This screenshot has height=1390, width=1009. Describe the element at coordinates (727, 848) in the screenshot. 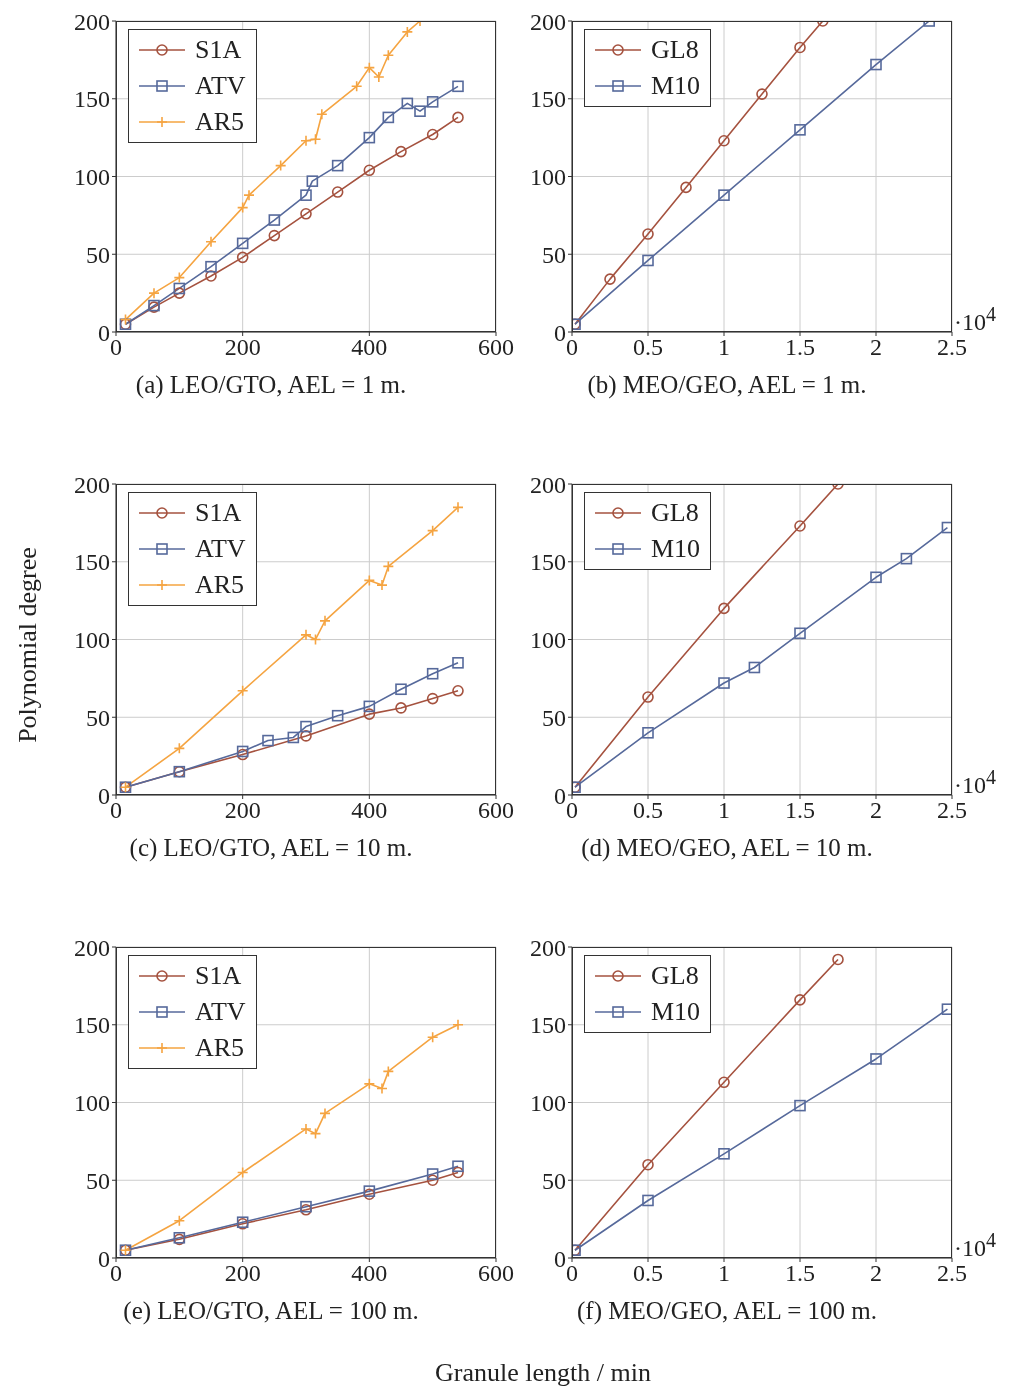

I see `text: (d) MEO/GEO, AEL = 10 m.` at that location.